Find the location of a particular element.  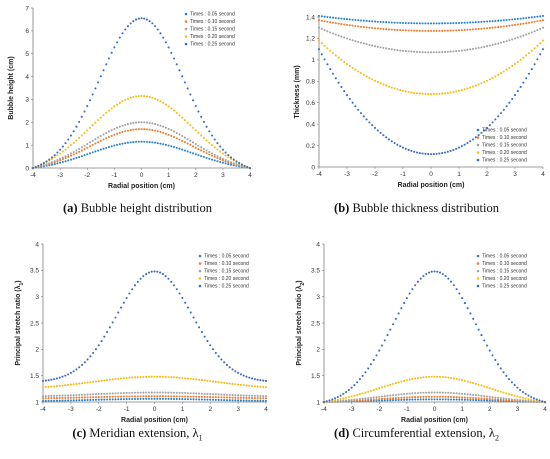

y-tick-label: 1.5 is located at coordinates (34, 376).